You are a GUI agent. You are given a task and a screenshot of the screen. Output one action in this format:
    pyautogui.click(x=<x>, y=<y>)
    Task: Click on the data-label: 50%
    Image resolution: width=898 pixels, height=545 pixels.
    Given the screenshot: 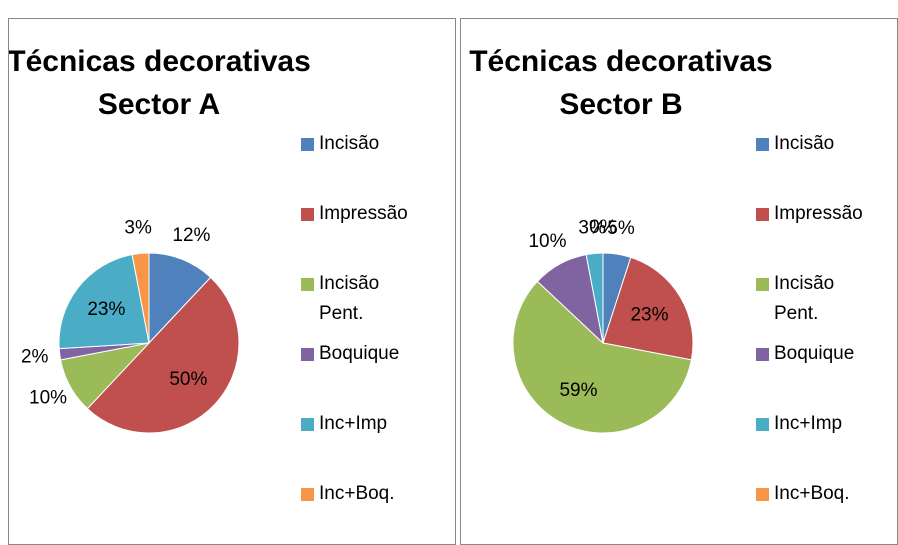 What is the action you would take?
    pyautogui.click(x=188, y=379)
    